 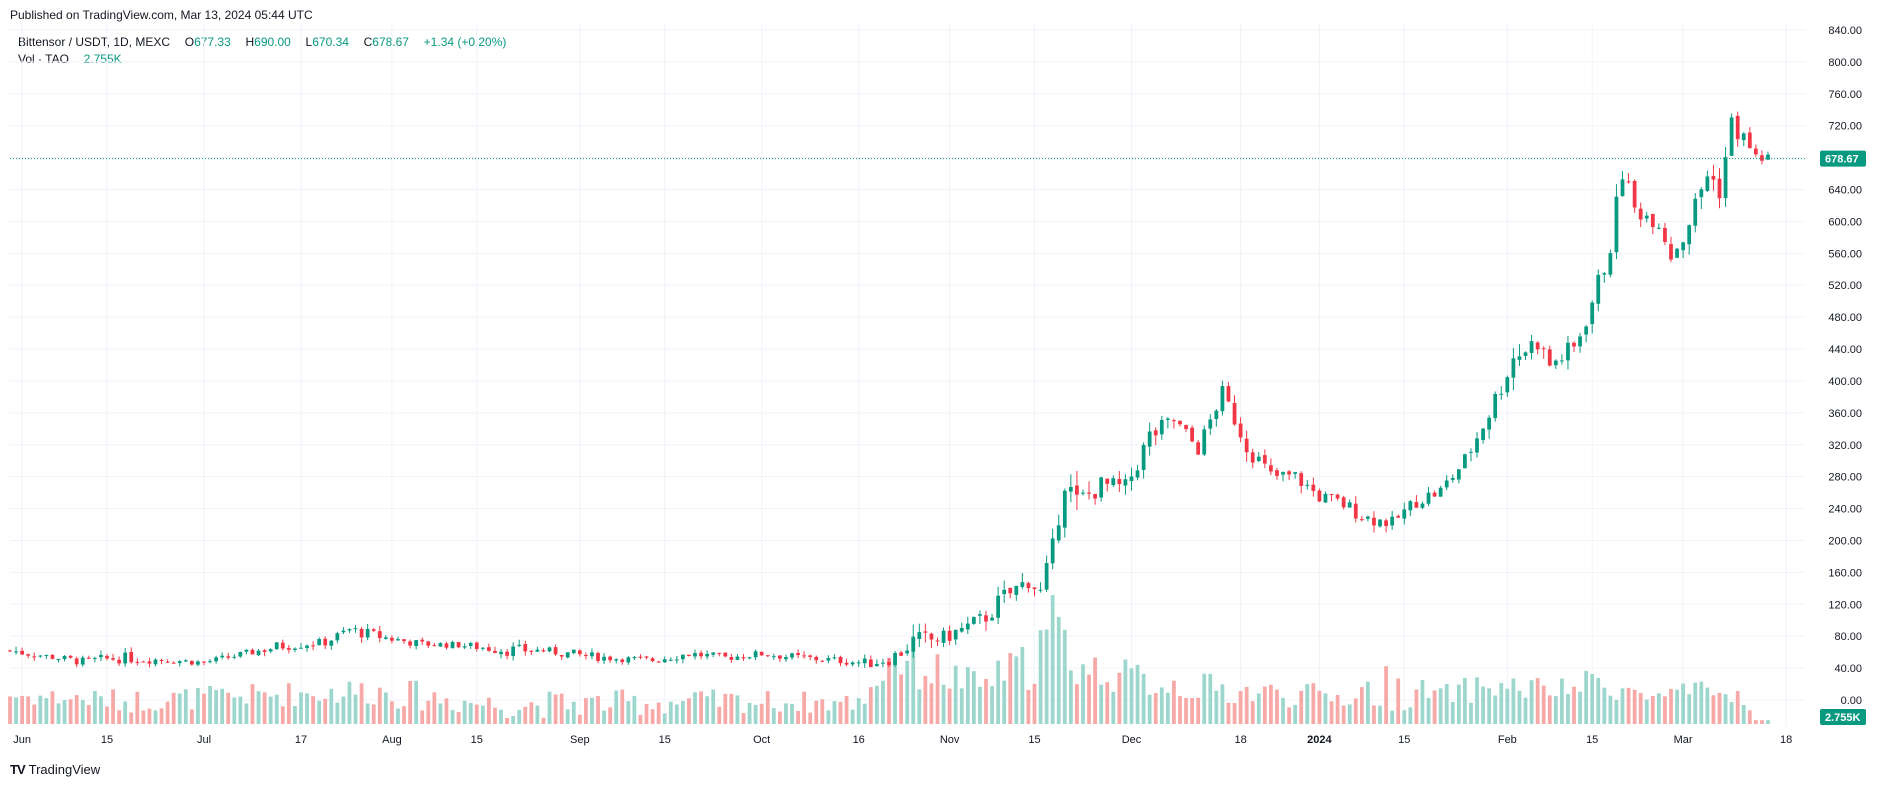 I want to click on y-tick-label: 600.00, so click(x=1845, y=222).